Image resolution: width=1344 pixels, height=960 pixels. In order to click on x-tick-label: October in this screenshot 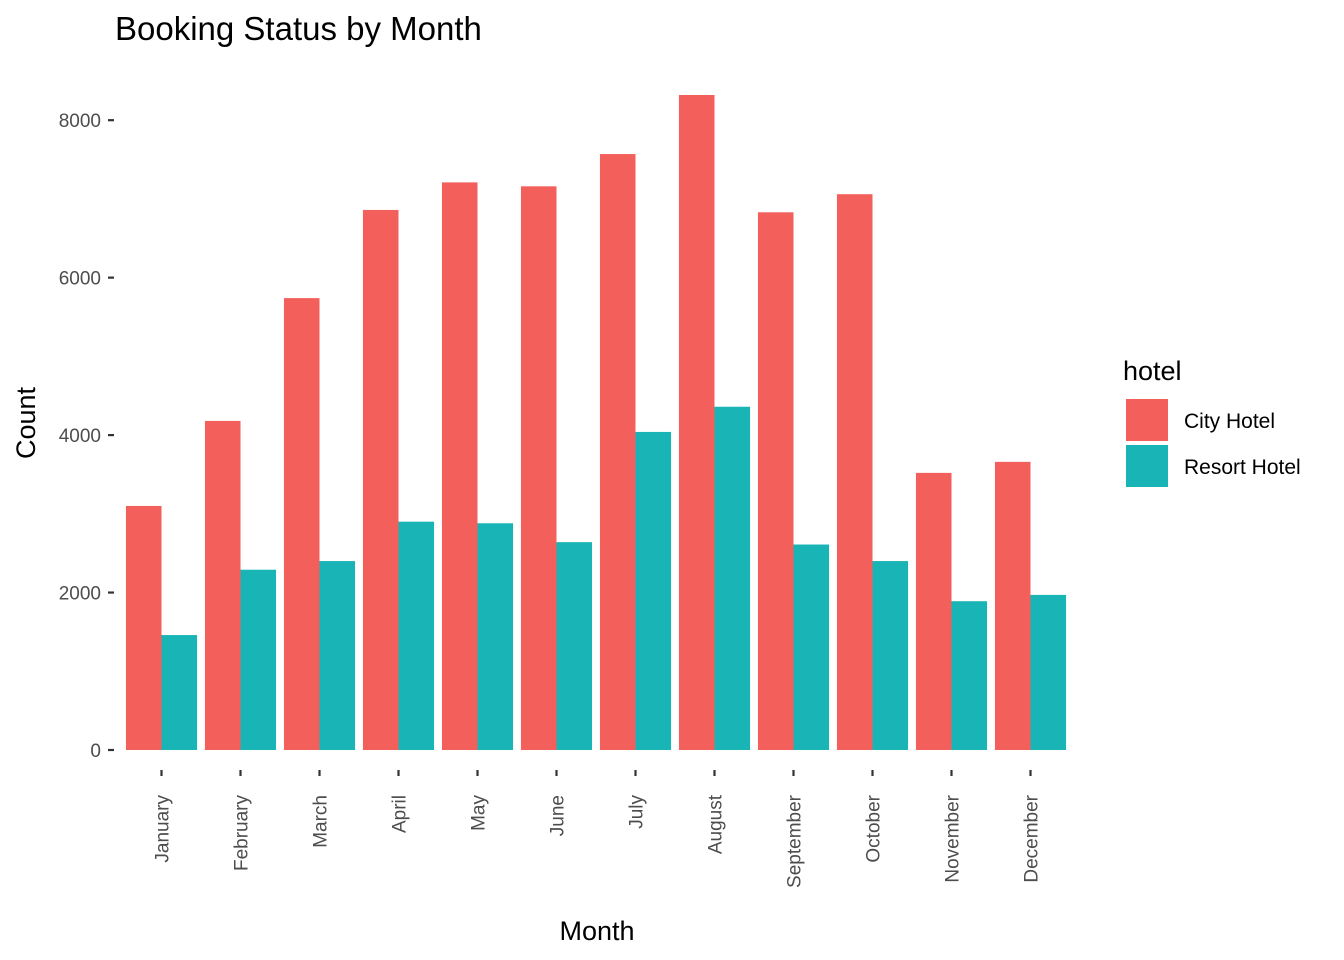, I will do `click(874, 828)`.